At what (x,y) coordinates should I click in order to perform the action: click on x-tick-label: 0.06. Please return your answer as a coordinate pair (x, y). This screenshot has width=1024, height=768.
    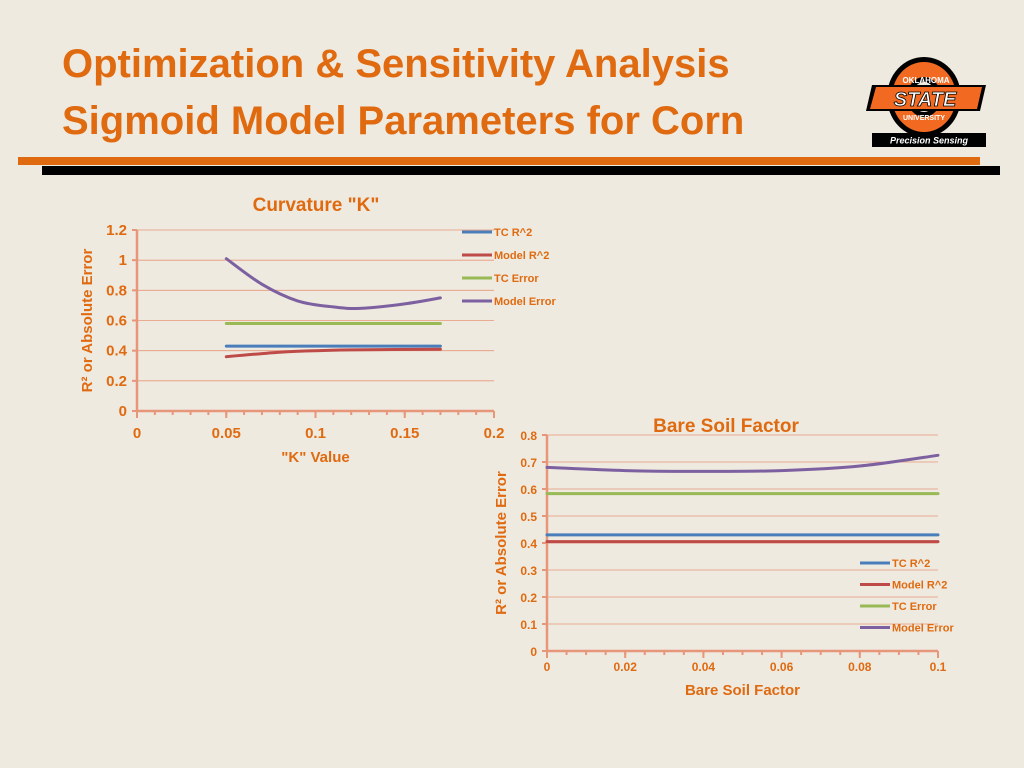
    Looking at the image, I should click on (782, 667).